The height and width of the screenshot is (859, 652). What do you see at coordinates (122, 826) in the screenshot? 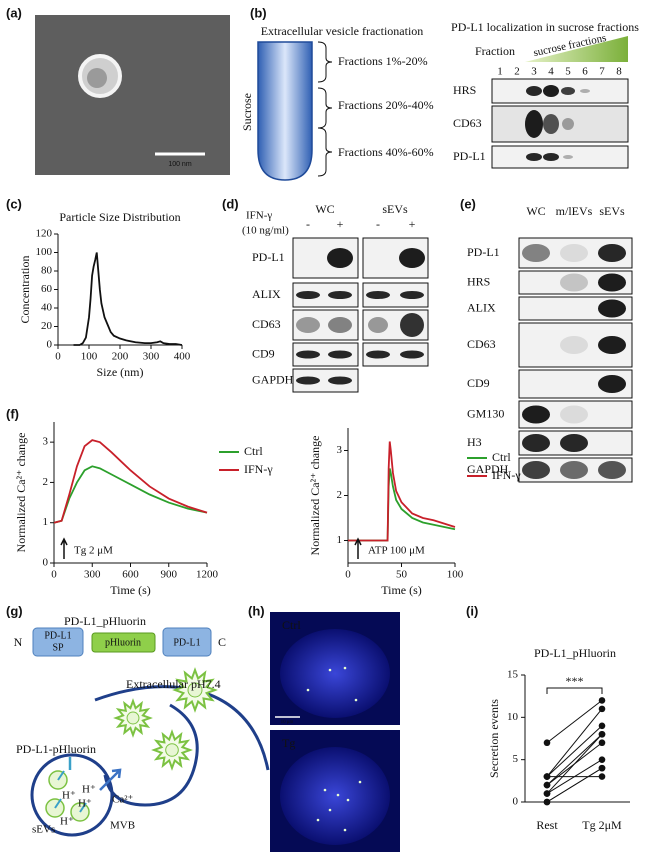
I see `mvb-label: MVB` at bounding box center [122, 826].